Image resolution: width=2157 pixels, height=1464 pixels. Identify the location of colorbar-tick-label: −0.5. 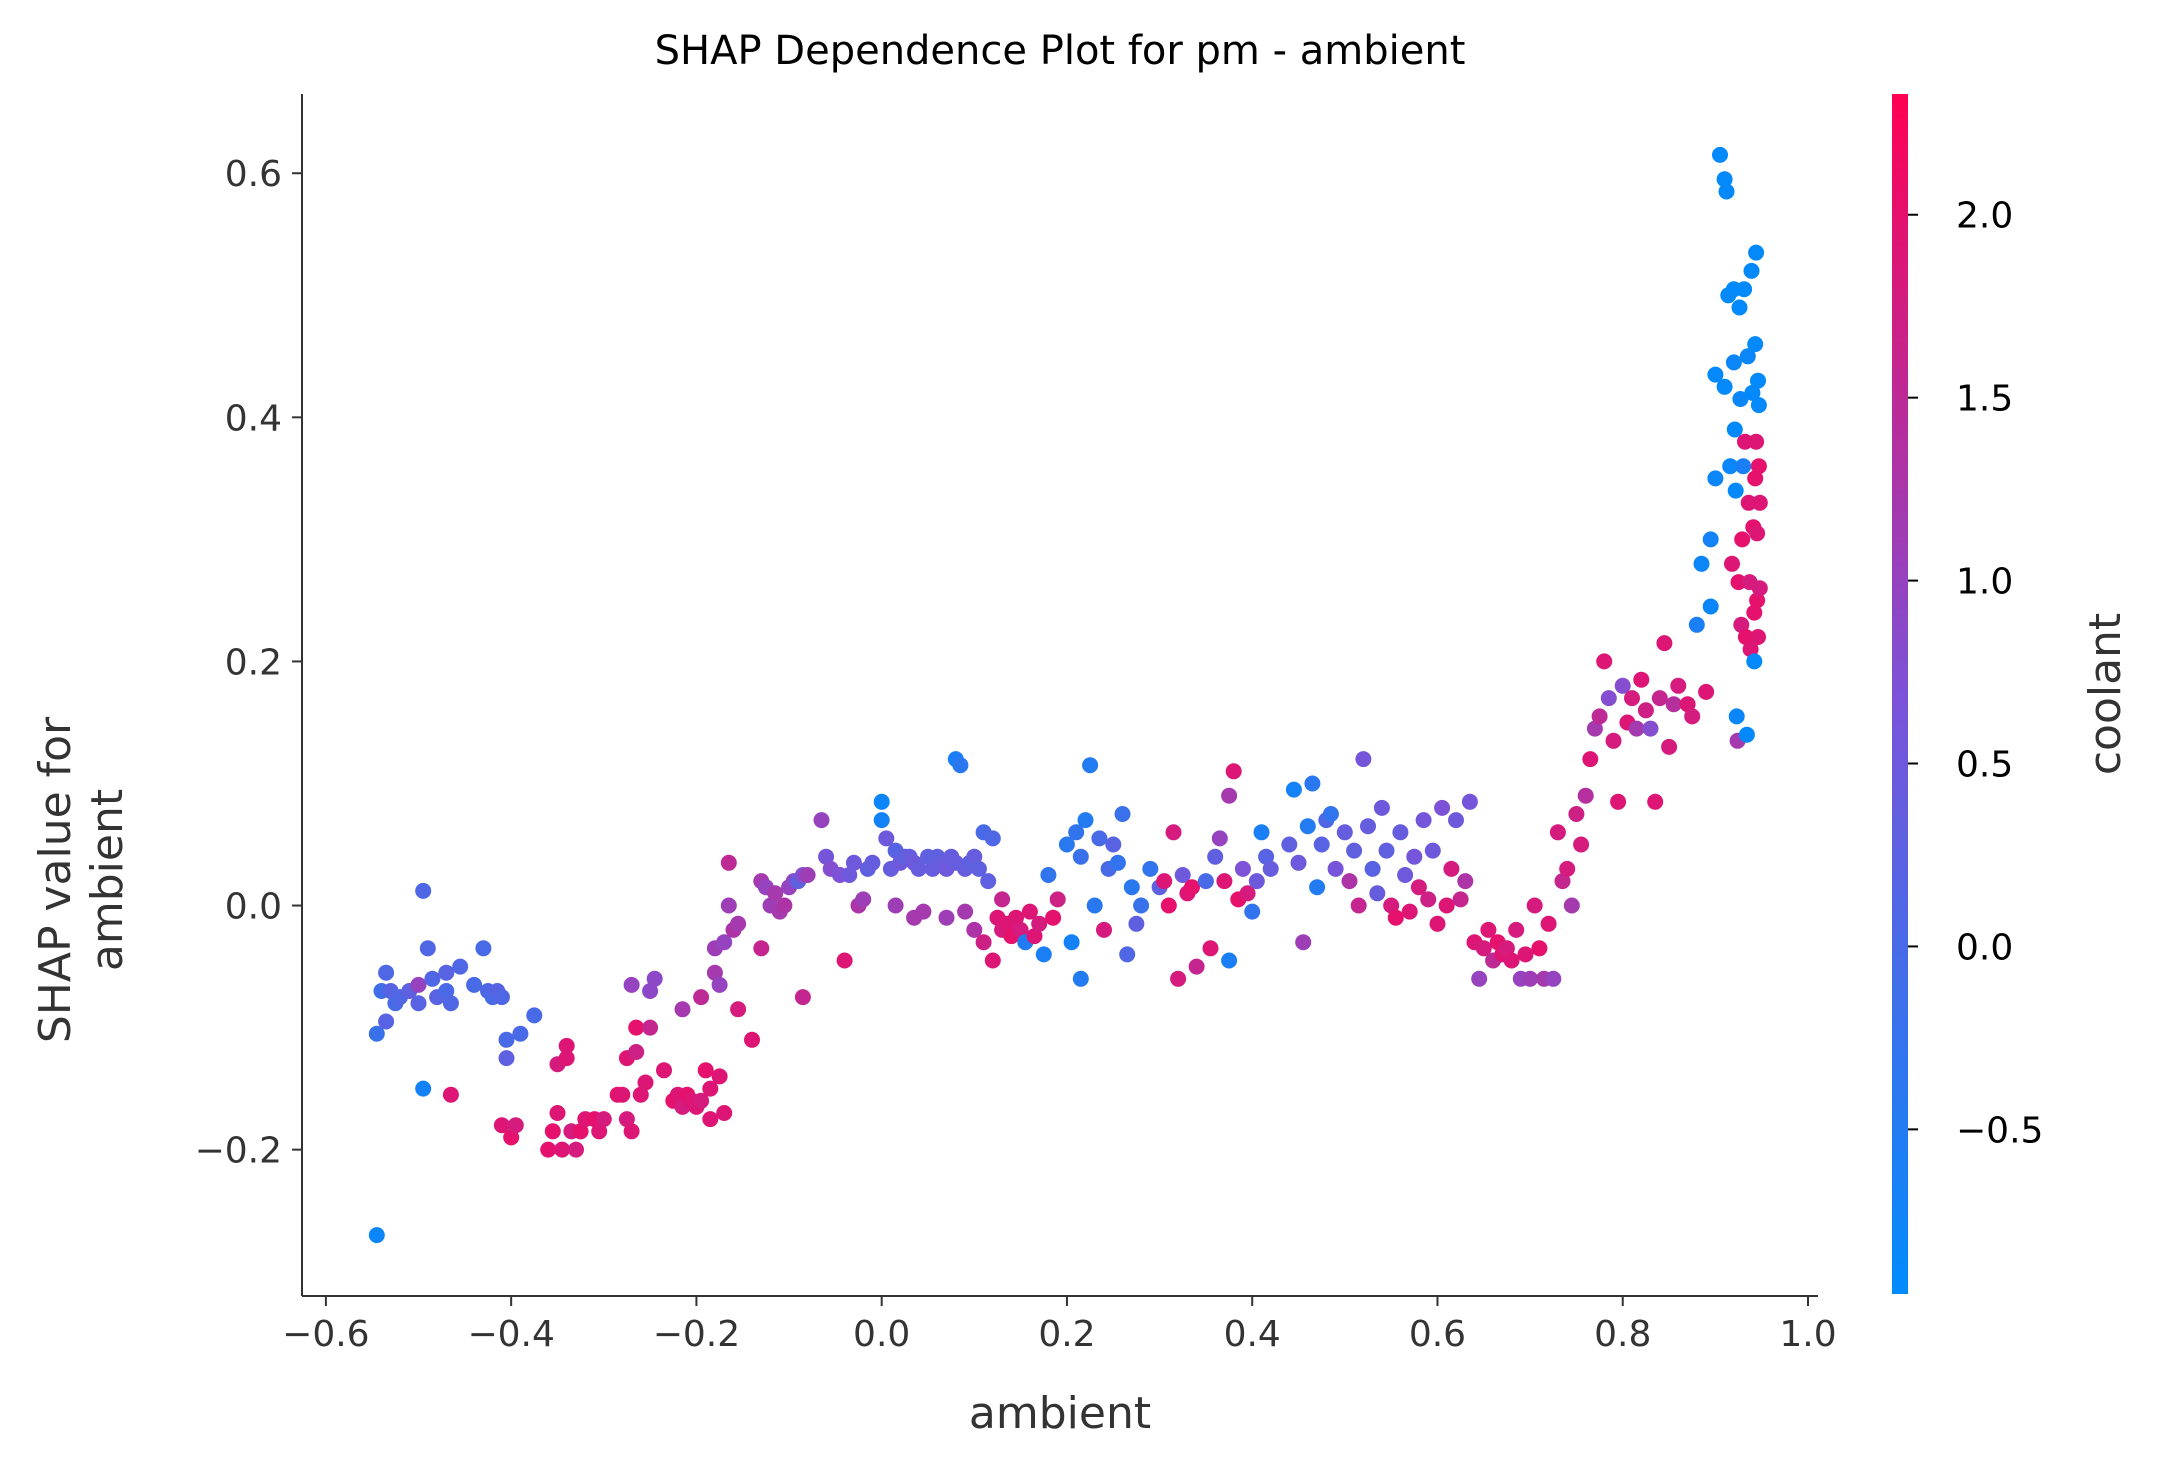
(1999, 1130).